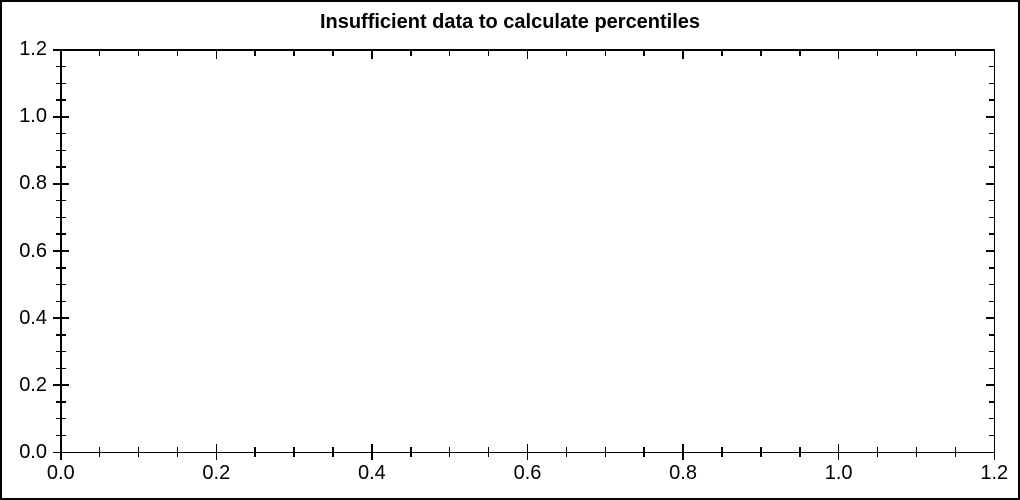  I want to click on y-tick-label: 0.8, so click(33, 183).